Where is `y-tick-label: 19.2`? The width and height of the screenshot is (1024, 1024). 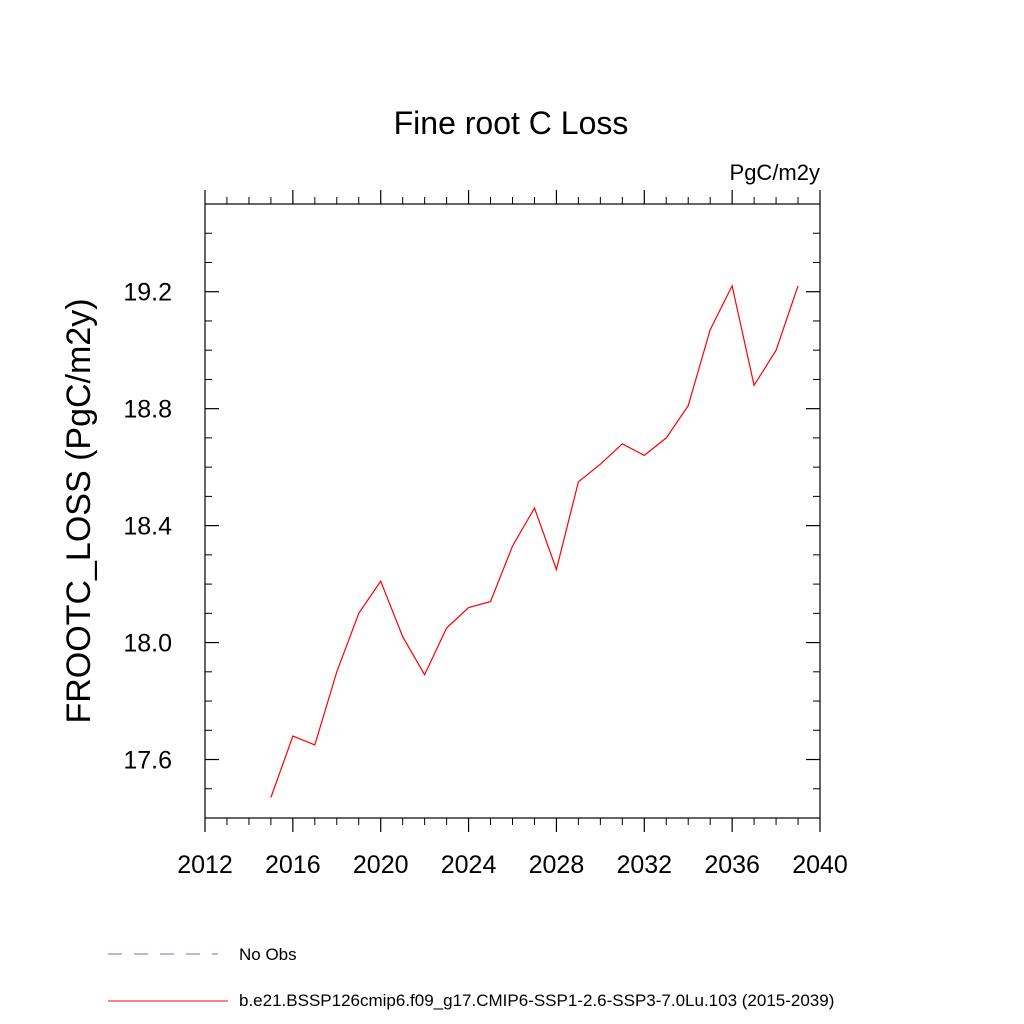 y-tick-label: 19.2 is located at coordinates (147, 293).